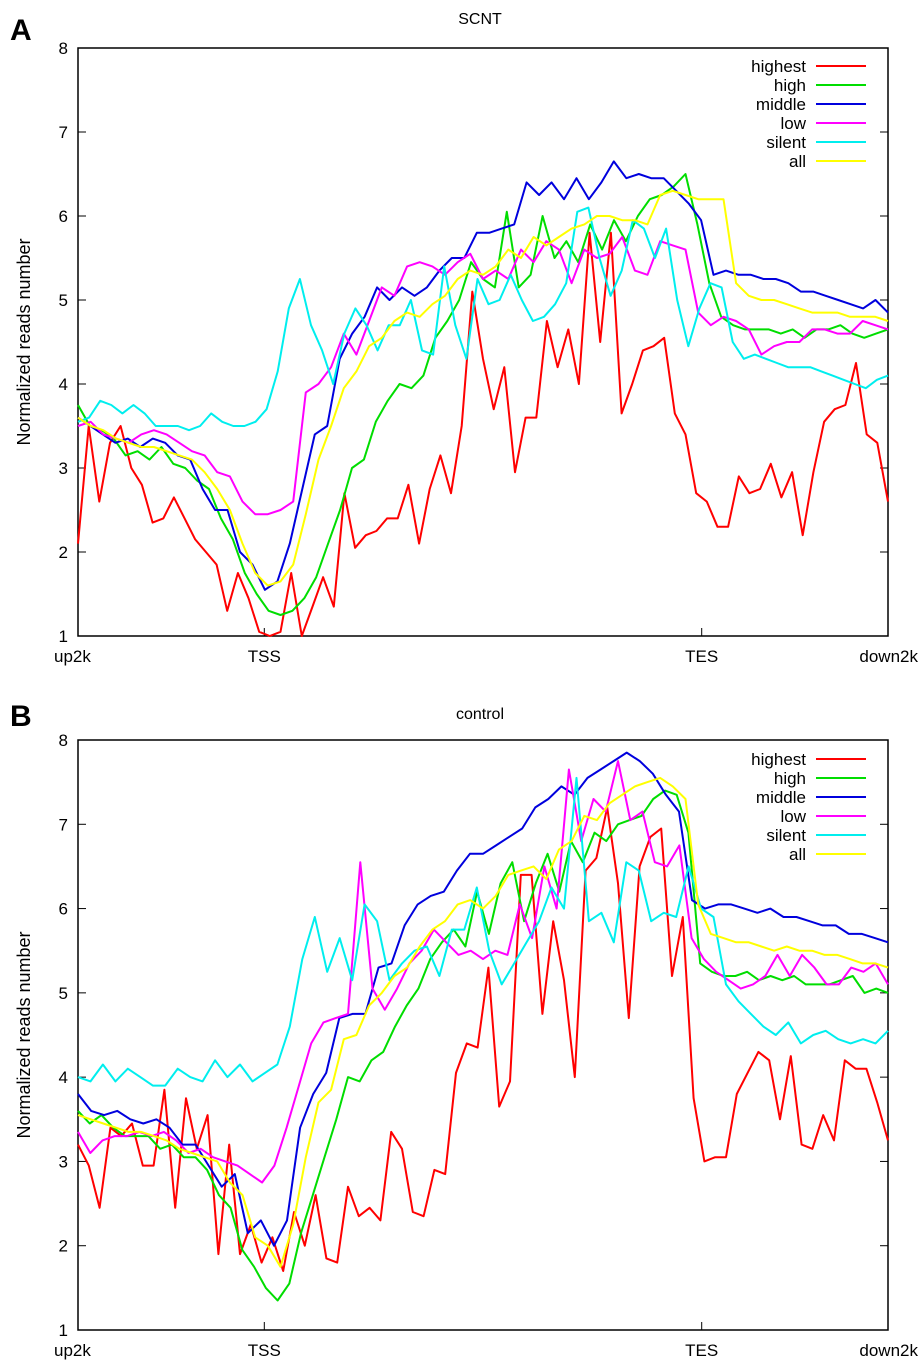 Image resolution: width=921 pixels, height=1361 pixels. I want to click on legend-label-all-a: all, so click(797, 161).